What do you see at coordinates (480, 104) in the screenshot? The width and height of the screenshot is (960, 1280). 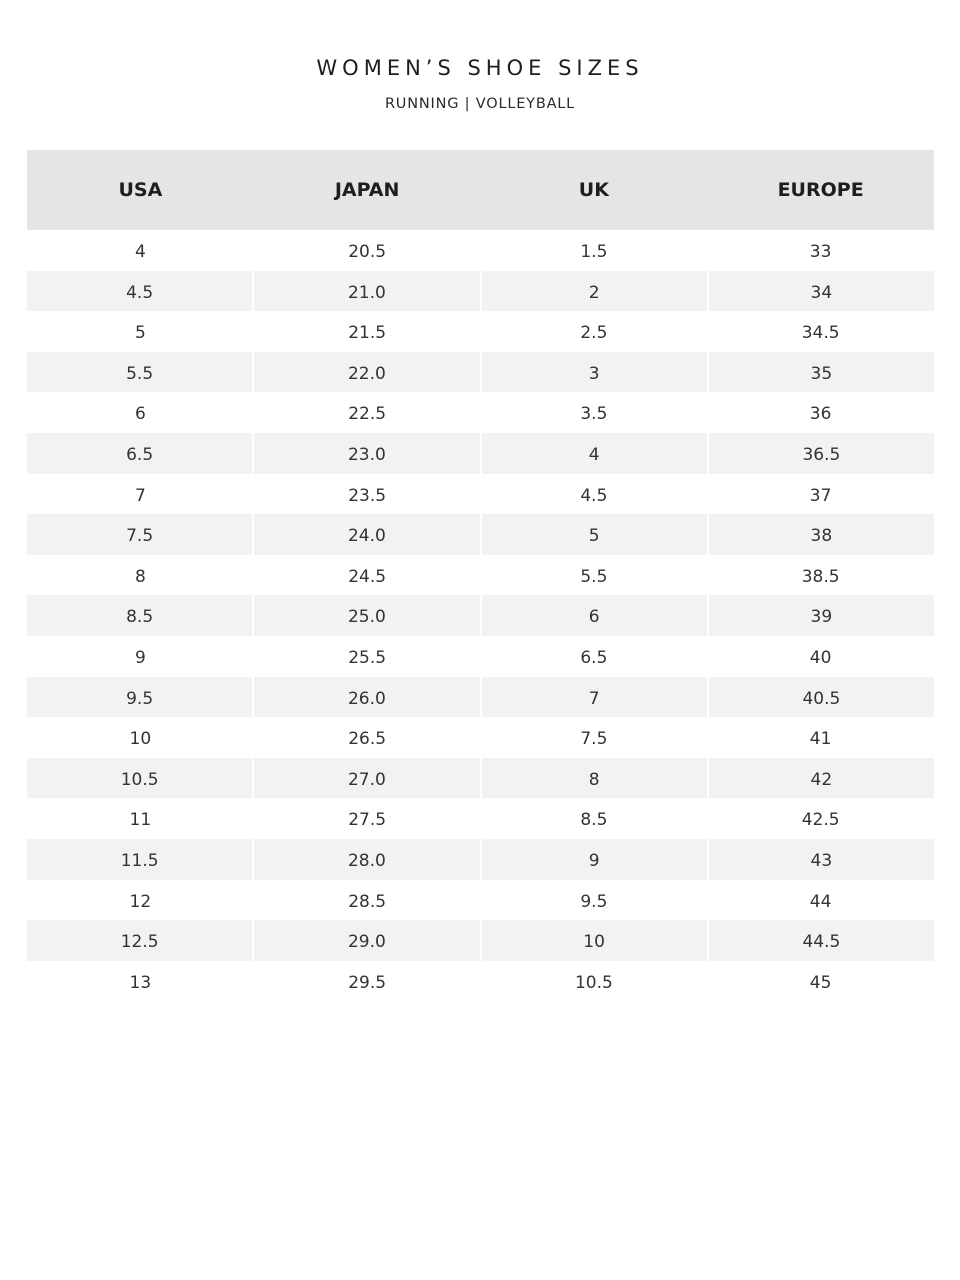 I see `page-subtitle: RUNNING | VOLLEYBALL` at bounding box center [480, 104].